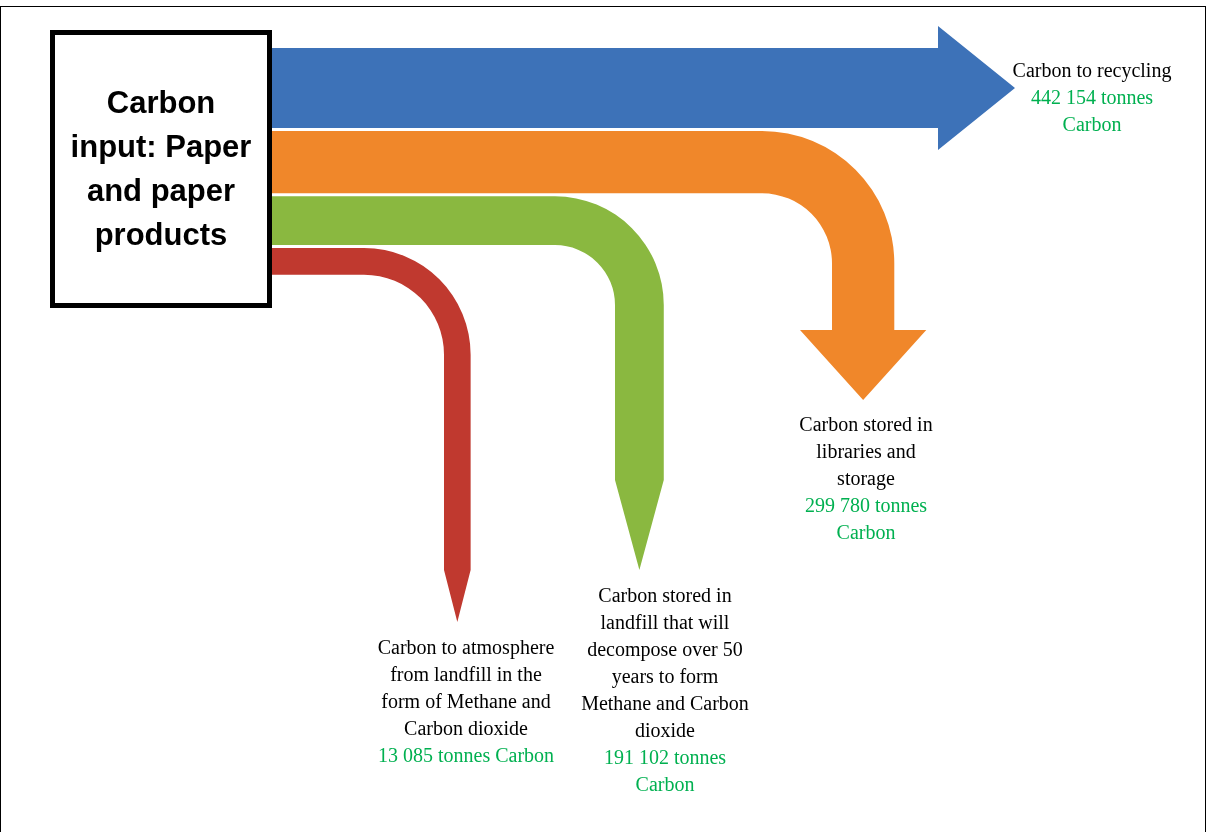 This screenshot has width=1210, height=832. I want to click on data-label: 191 102 tonnes Carbon, so click(665, 771).